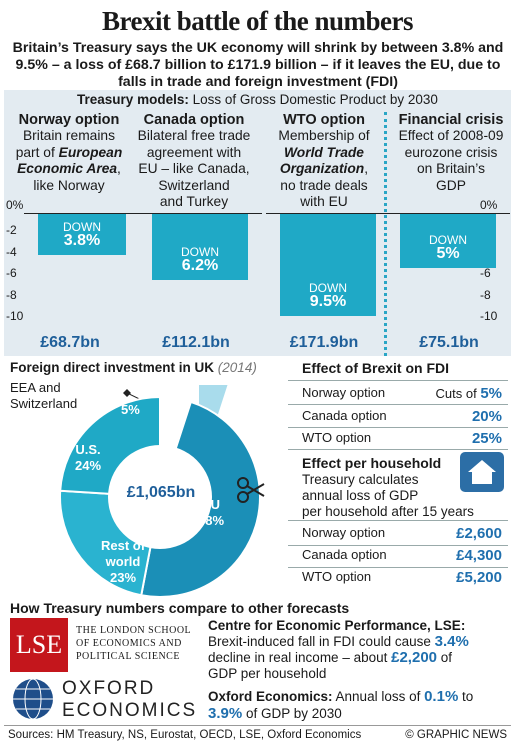 The width and height of the screenshot is (515, 748). What do you see at coordinates (376, 368) in the screenshot?
I see `effect-fdi-title: Effect of Brexit on FDI` at bounding box center [376, 368].